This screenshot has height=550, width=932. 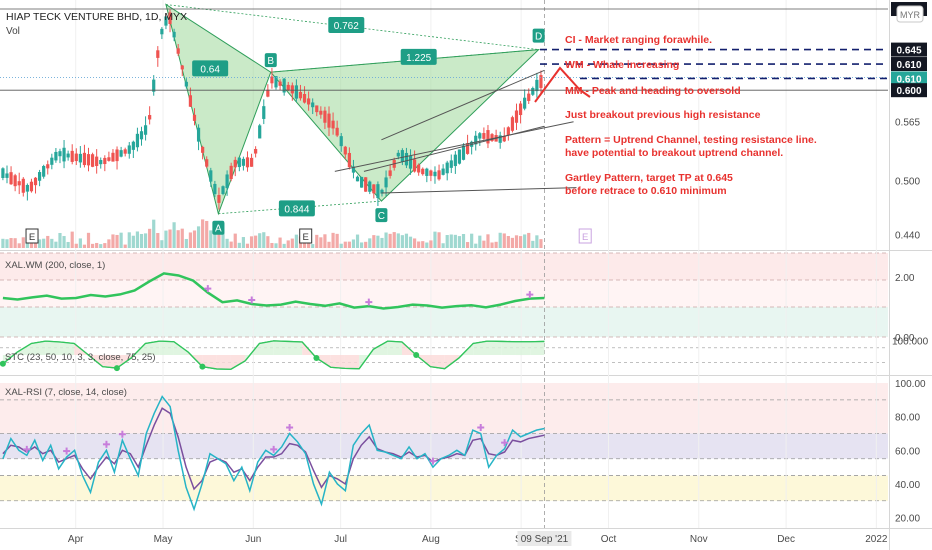 What do you see at coordinates (444, 266) in the screenshot?
I see `wm-zone-high` at bounding box center [444, 266].